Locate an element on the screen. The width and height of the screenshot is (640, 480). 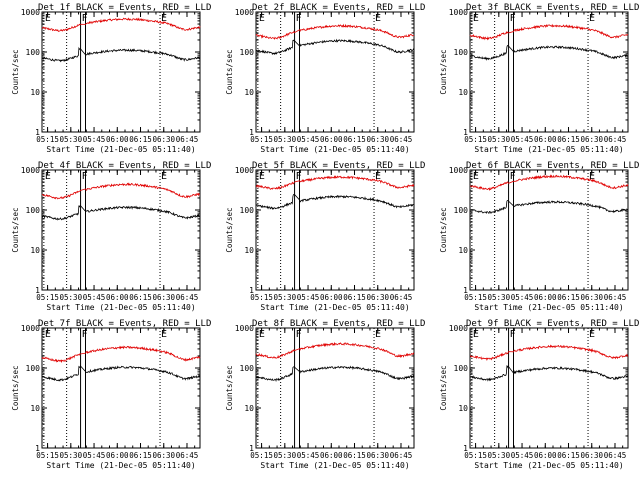
panel-title: Det 5f BLACK = Events, RED = LLD is located at coordinates (338, 166).